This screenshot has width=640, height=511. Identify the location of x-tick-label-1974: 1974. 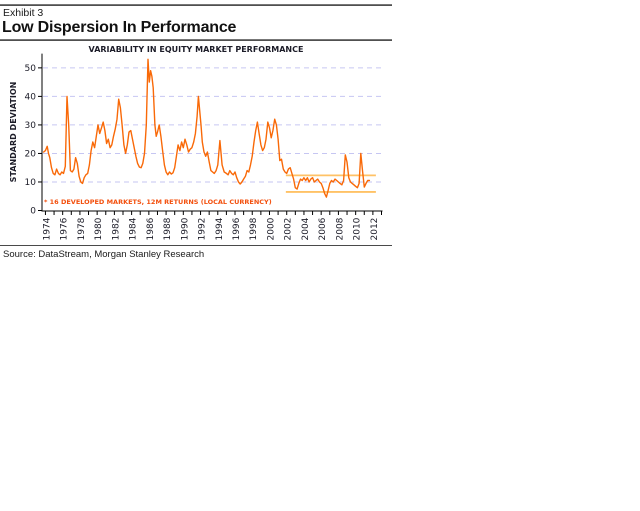
(47, 228).